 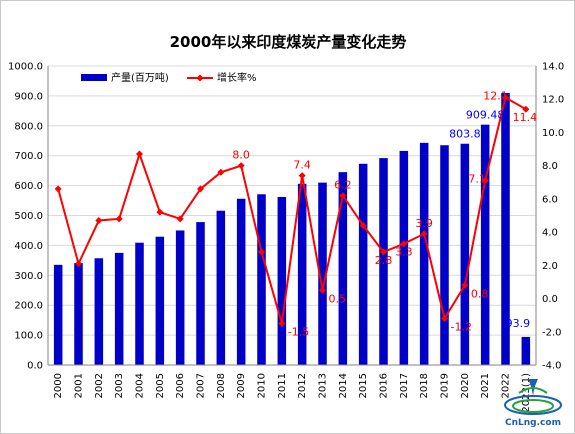 I want to click on x-tick-label: 2016, so click(x=384, y=385).